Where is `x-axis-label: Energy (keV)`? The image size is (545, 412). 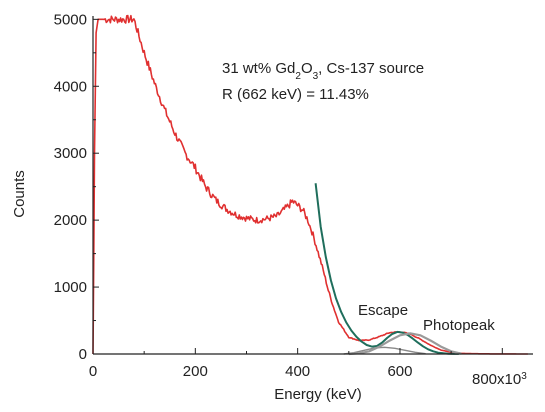
x-axis-label: Energy (keV) is located at coordinates (318, 394).